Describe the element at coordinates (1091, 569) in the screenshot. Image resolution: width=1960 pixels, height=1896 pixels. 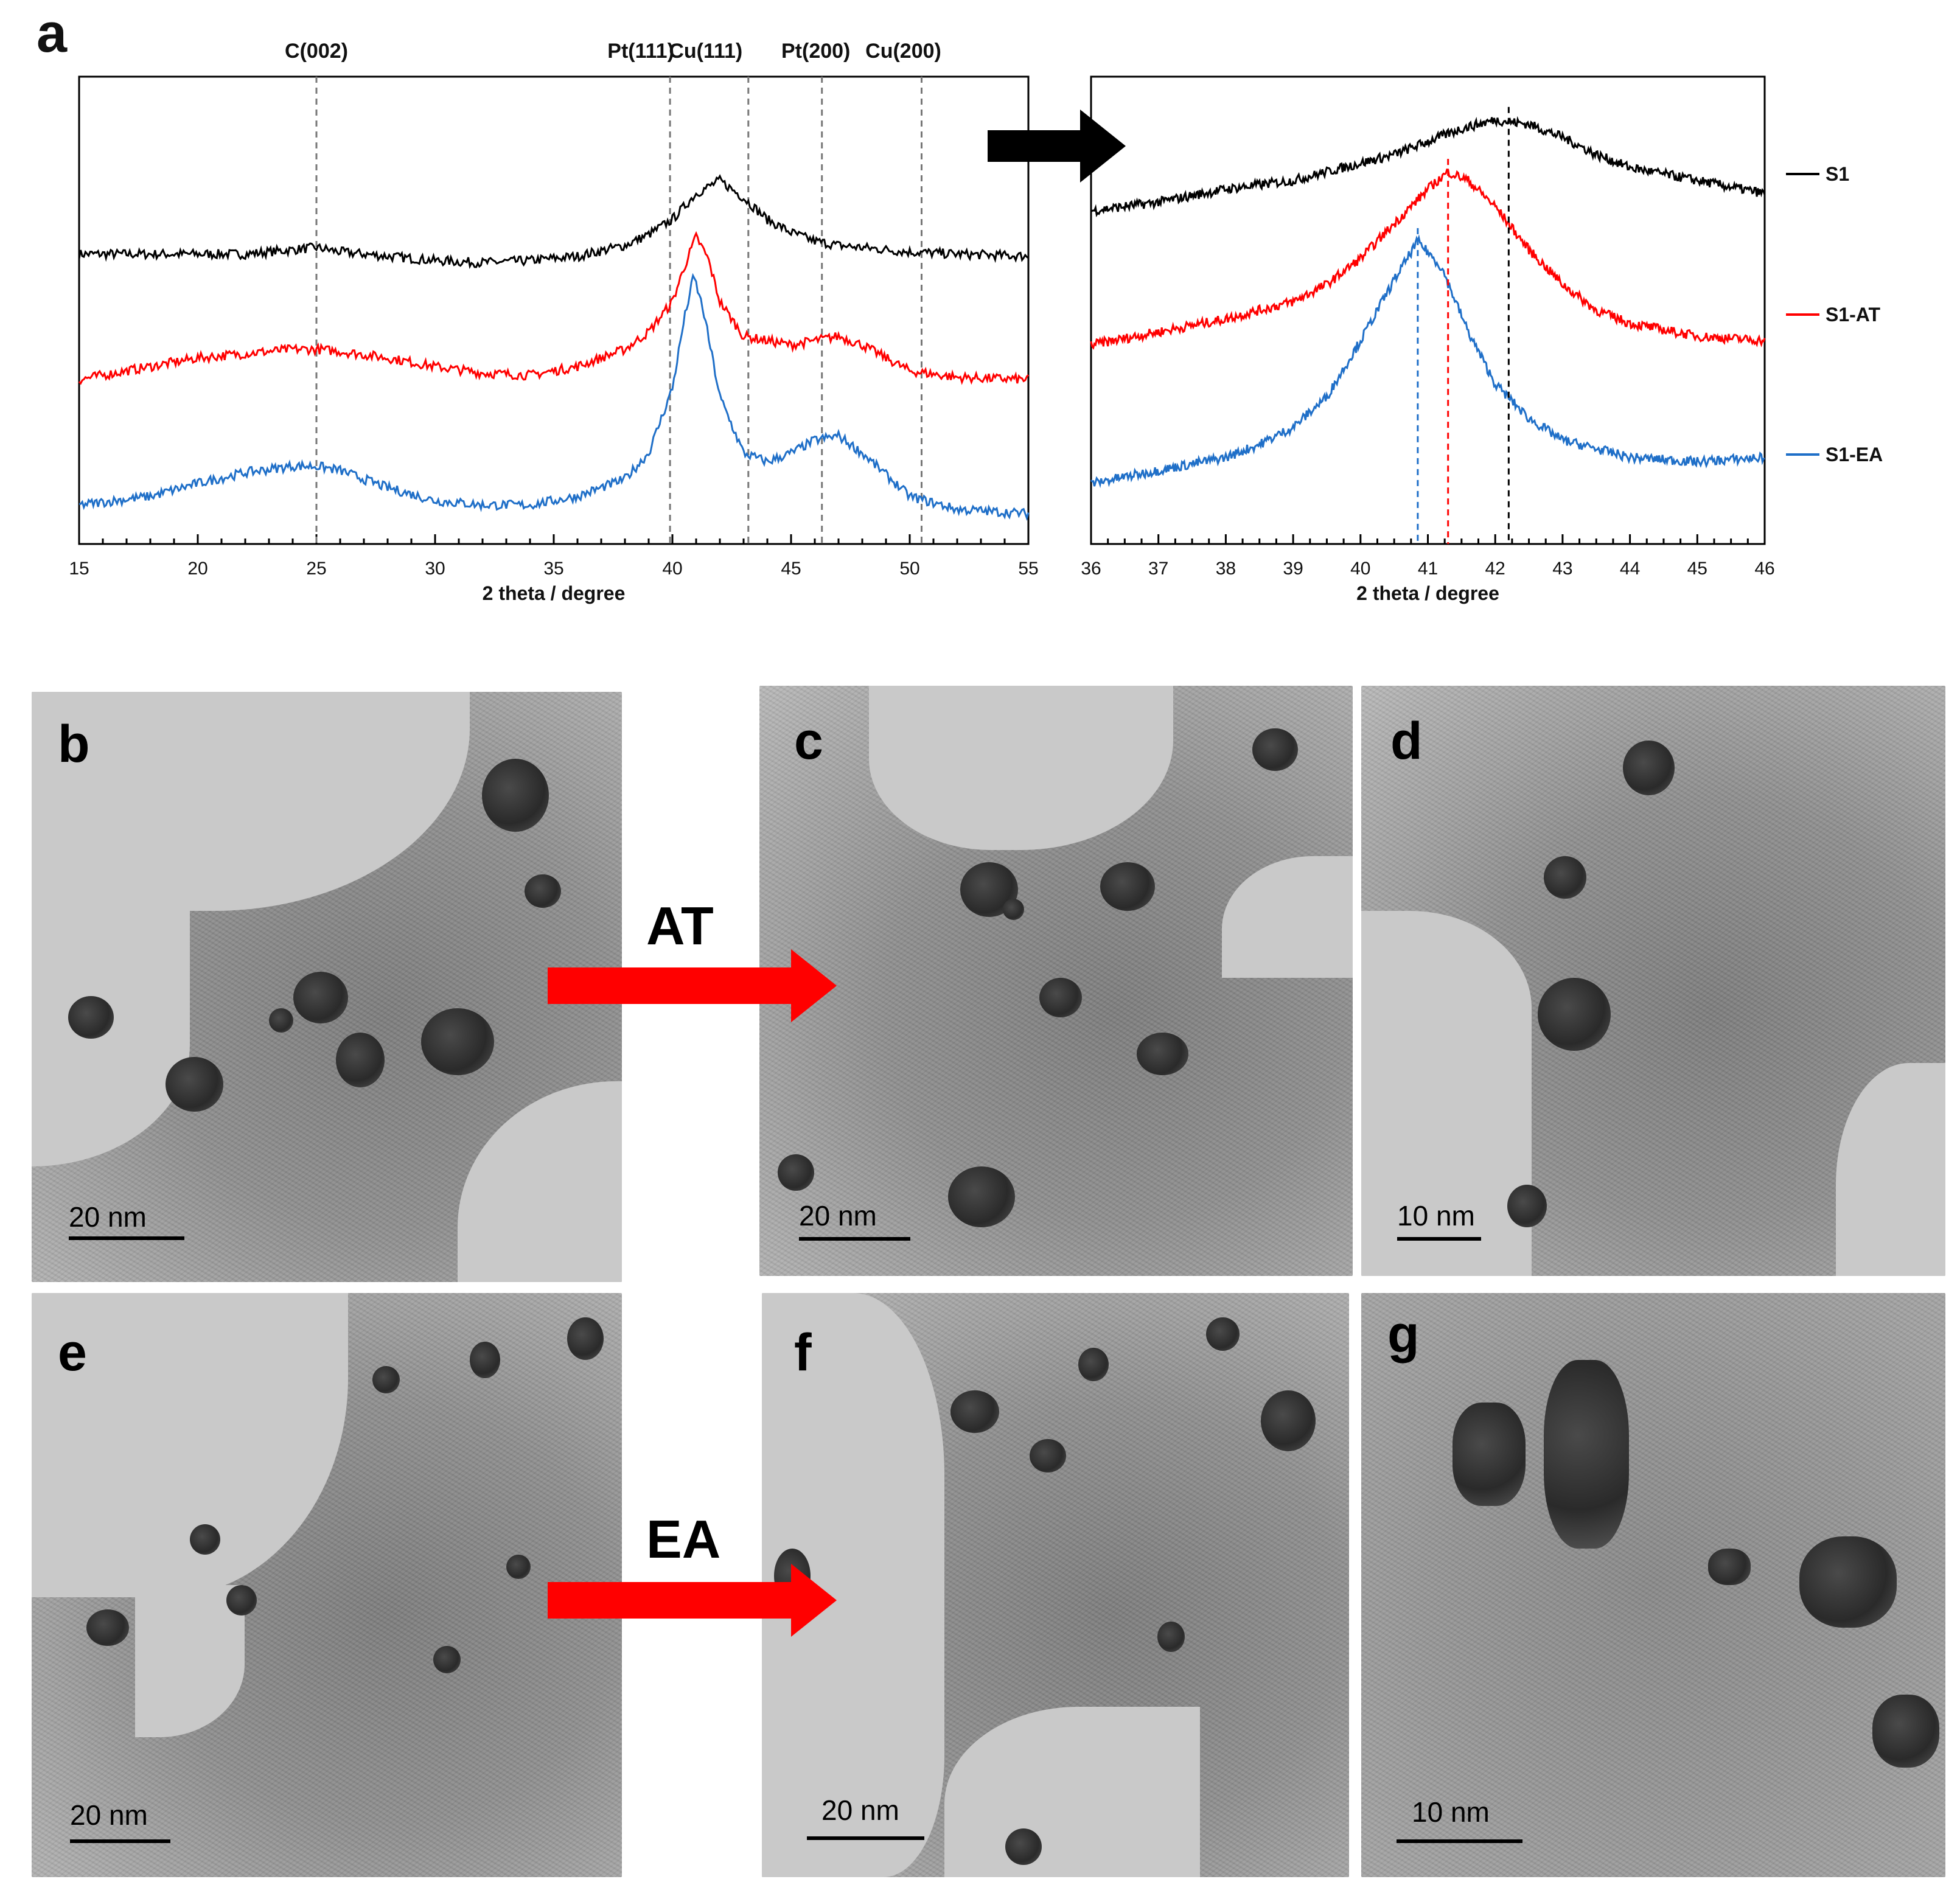
I see `x-tick-label: 36` at that location.